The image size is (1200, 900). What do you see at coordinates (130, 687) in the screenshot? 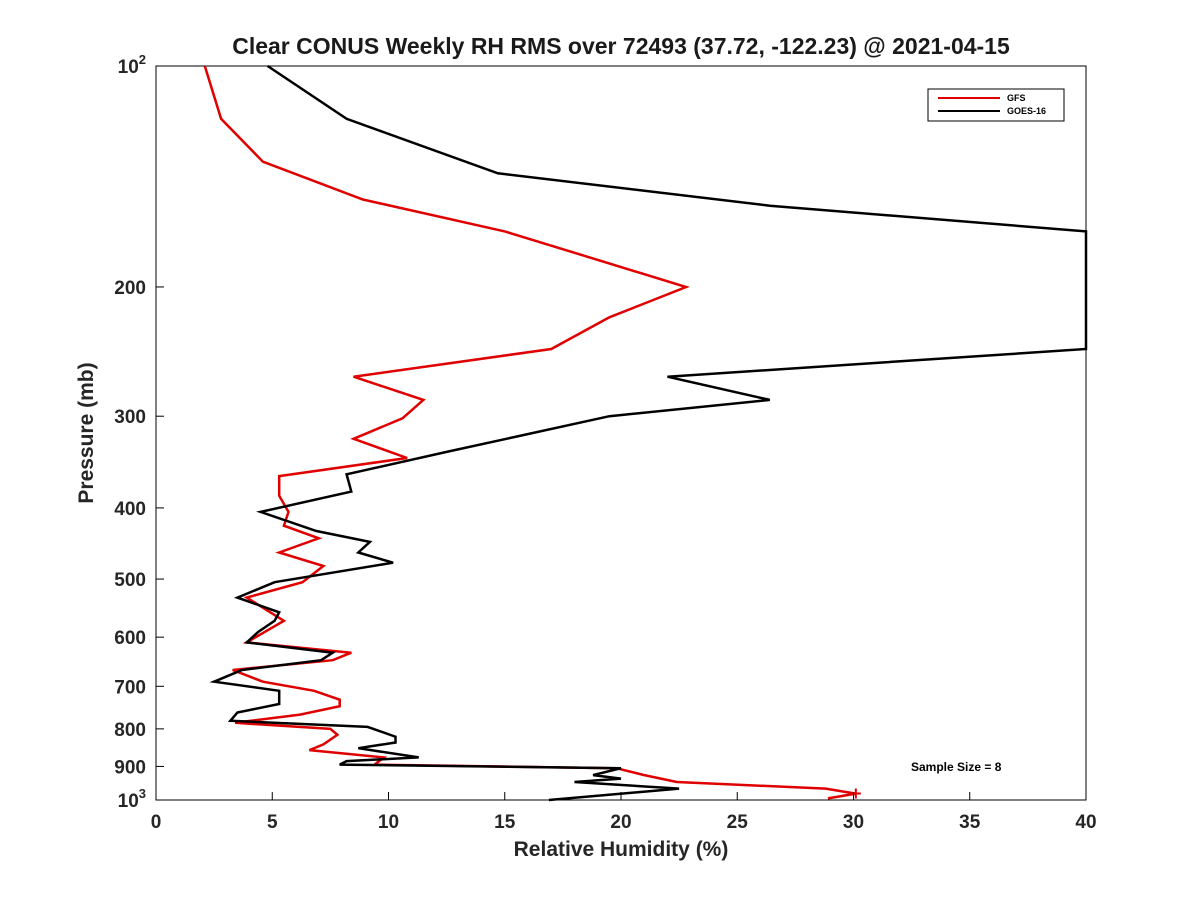
I see `y-tick-label: 700` at bounding box center [130, 687].